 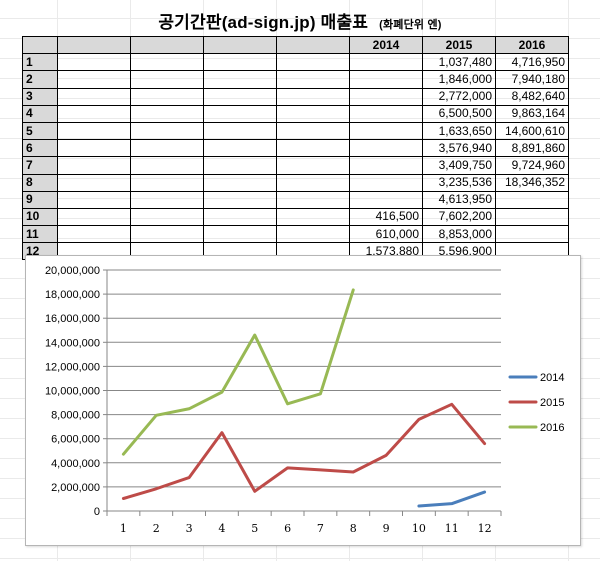 I want to click on x-tick-label: 6, so click(x=287, y=528).